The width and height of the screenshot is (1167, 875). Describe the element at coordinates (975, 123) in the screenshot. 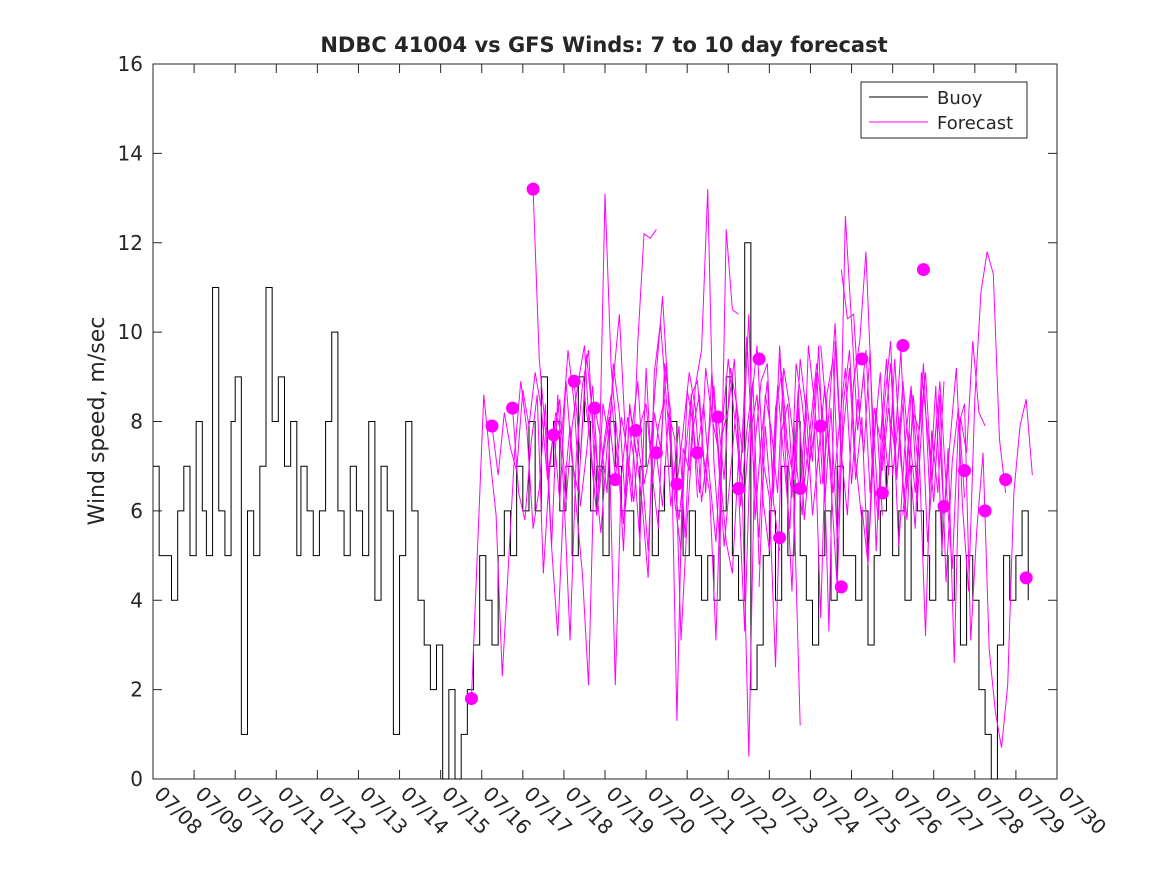

I see `legend-forecast-label: Forecast` at that location.